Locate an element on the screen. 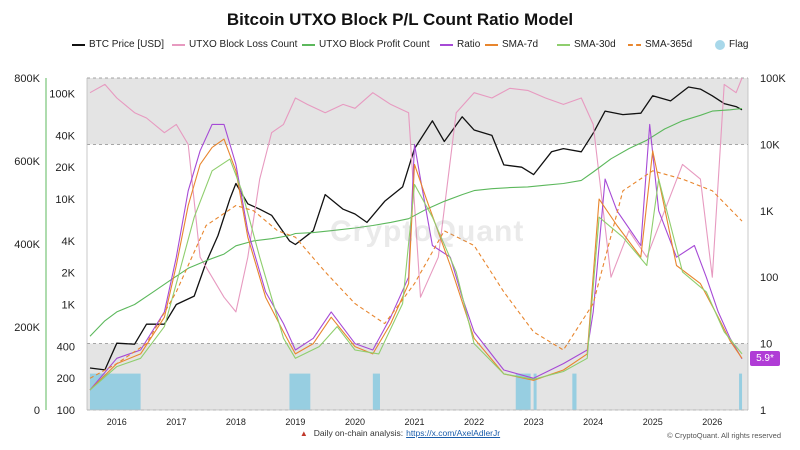  legend-label: BTC Price [USD] is located at coordinates (127, 44).